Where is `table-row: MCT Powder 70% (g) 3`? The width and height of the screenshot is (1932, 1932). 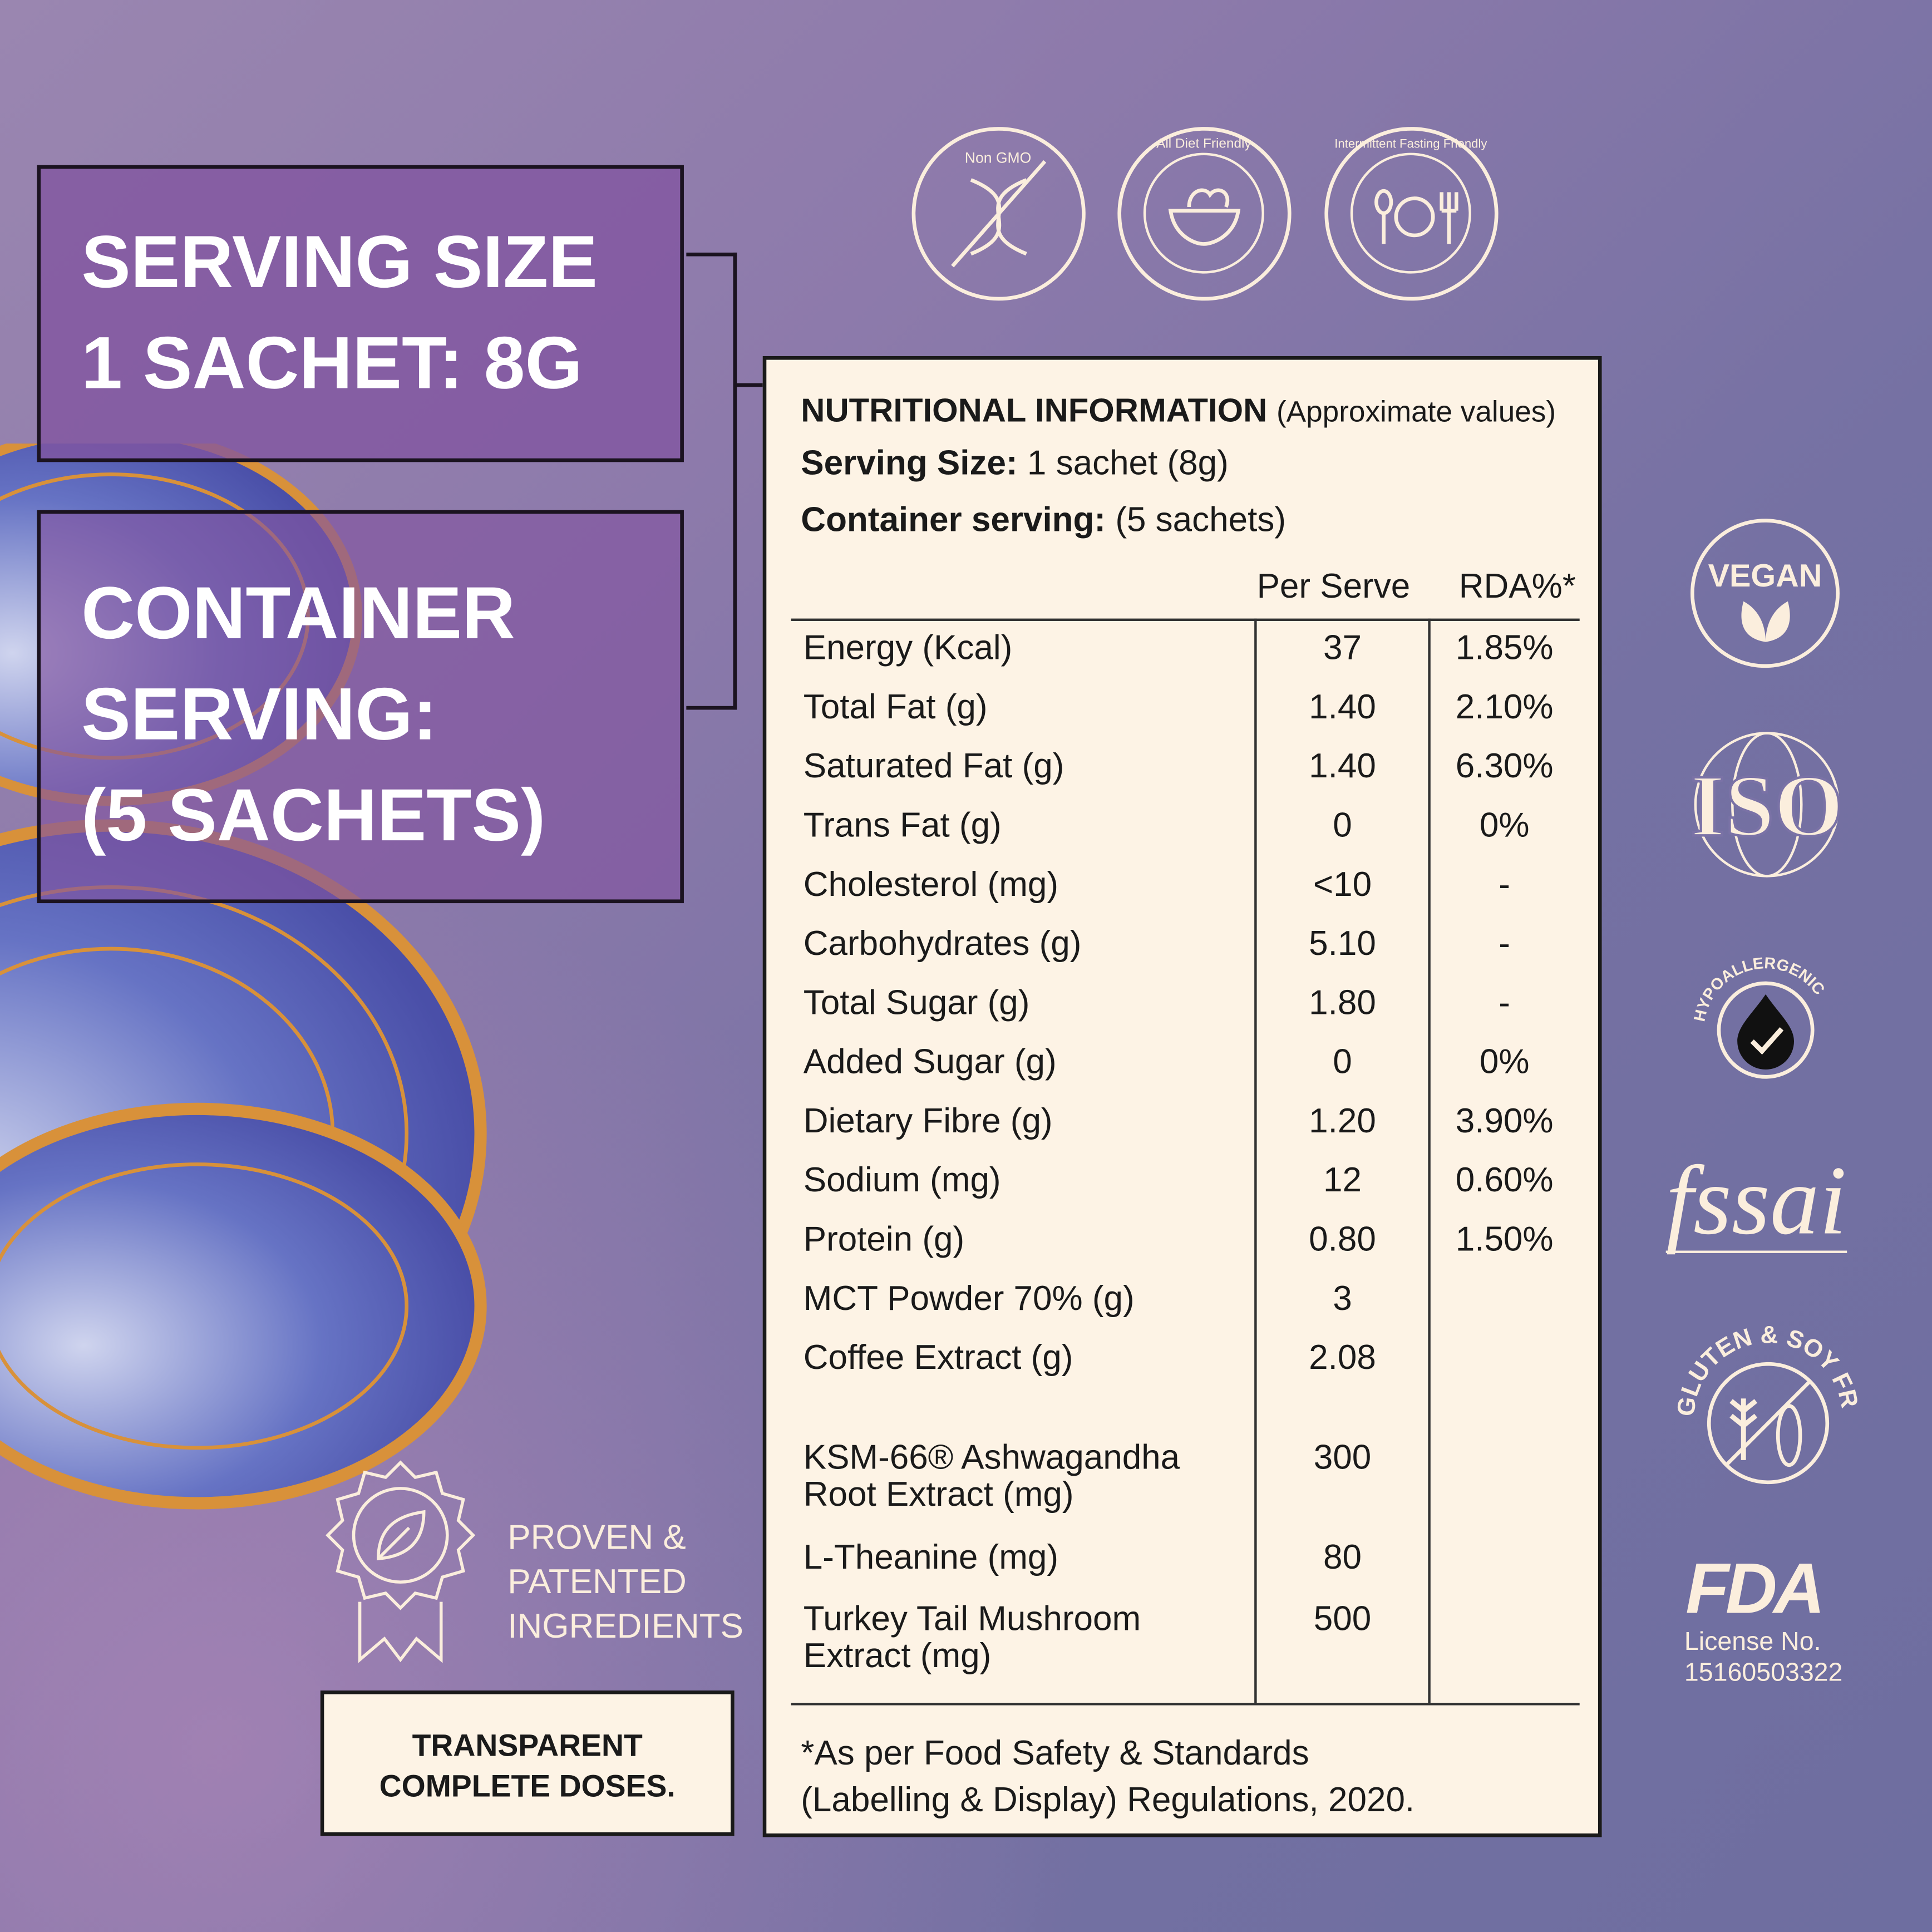
table-row: MCT Powder 70% (g) 3 is located at coordinates (1185, 1300).